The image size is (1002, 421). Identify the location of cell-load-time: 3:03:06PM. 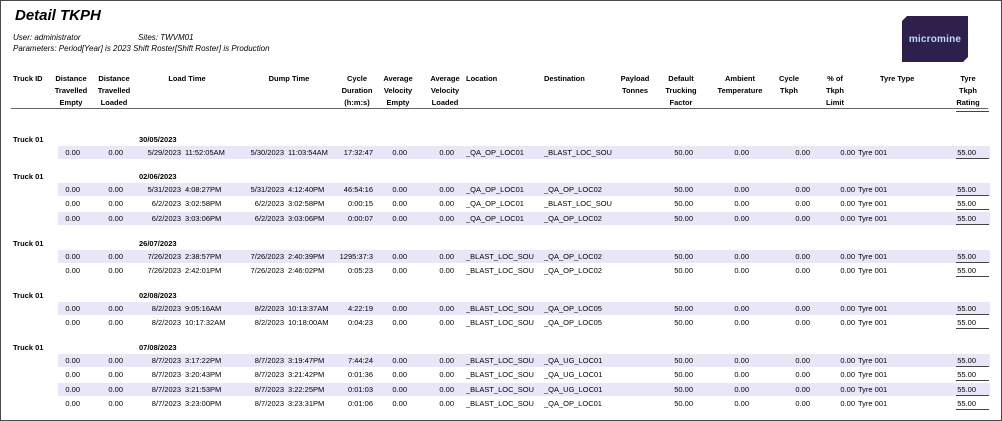
(203, 218).